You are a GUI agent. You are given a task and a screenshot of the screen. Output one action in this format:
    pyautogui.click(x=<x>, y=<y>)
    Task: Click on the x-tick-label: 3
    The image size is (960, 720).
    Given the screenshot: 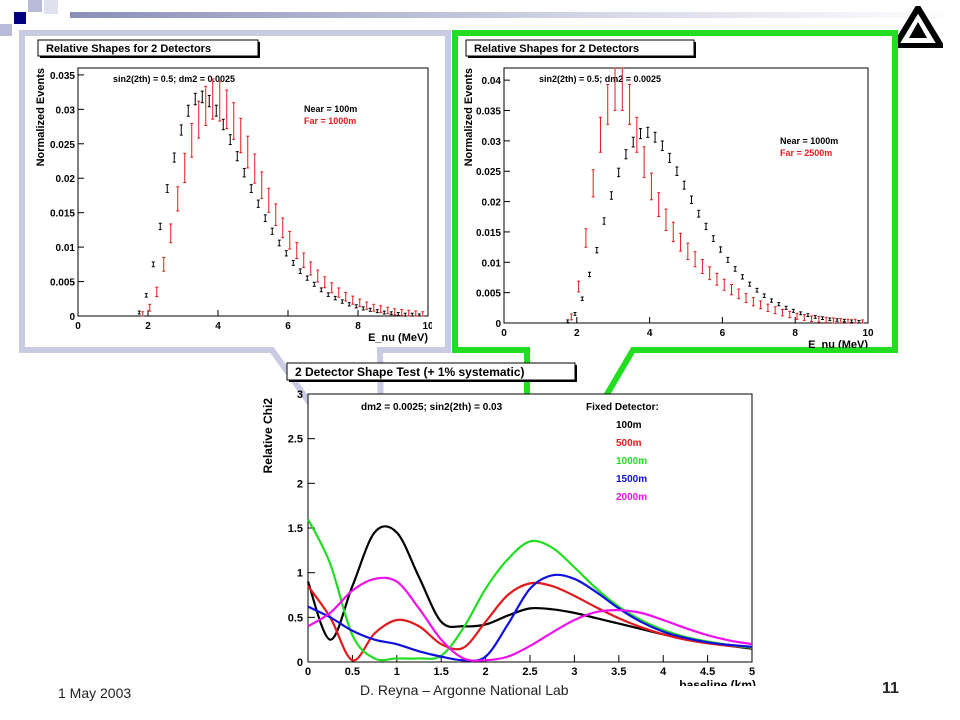 What is the action you would take?
    pyautogui.click(x=574, y=672)
    